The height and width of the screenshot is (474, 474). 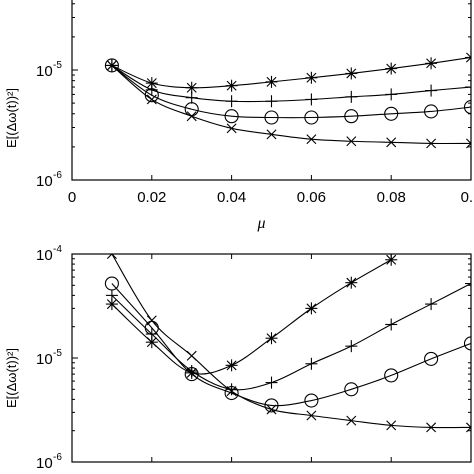 What do you see at coordinates (391, 197) in the screenshot?
I see `x-tick-label: 0.08` at bounding box center [391, 197].